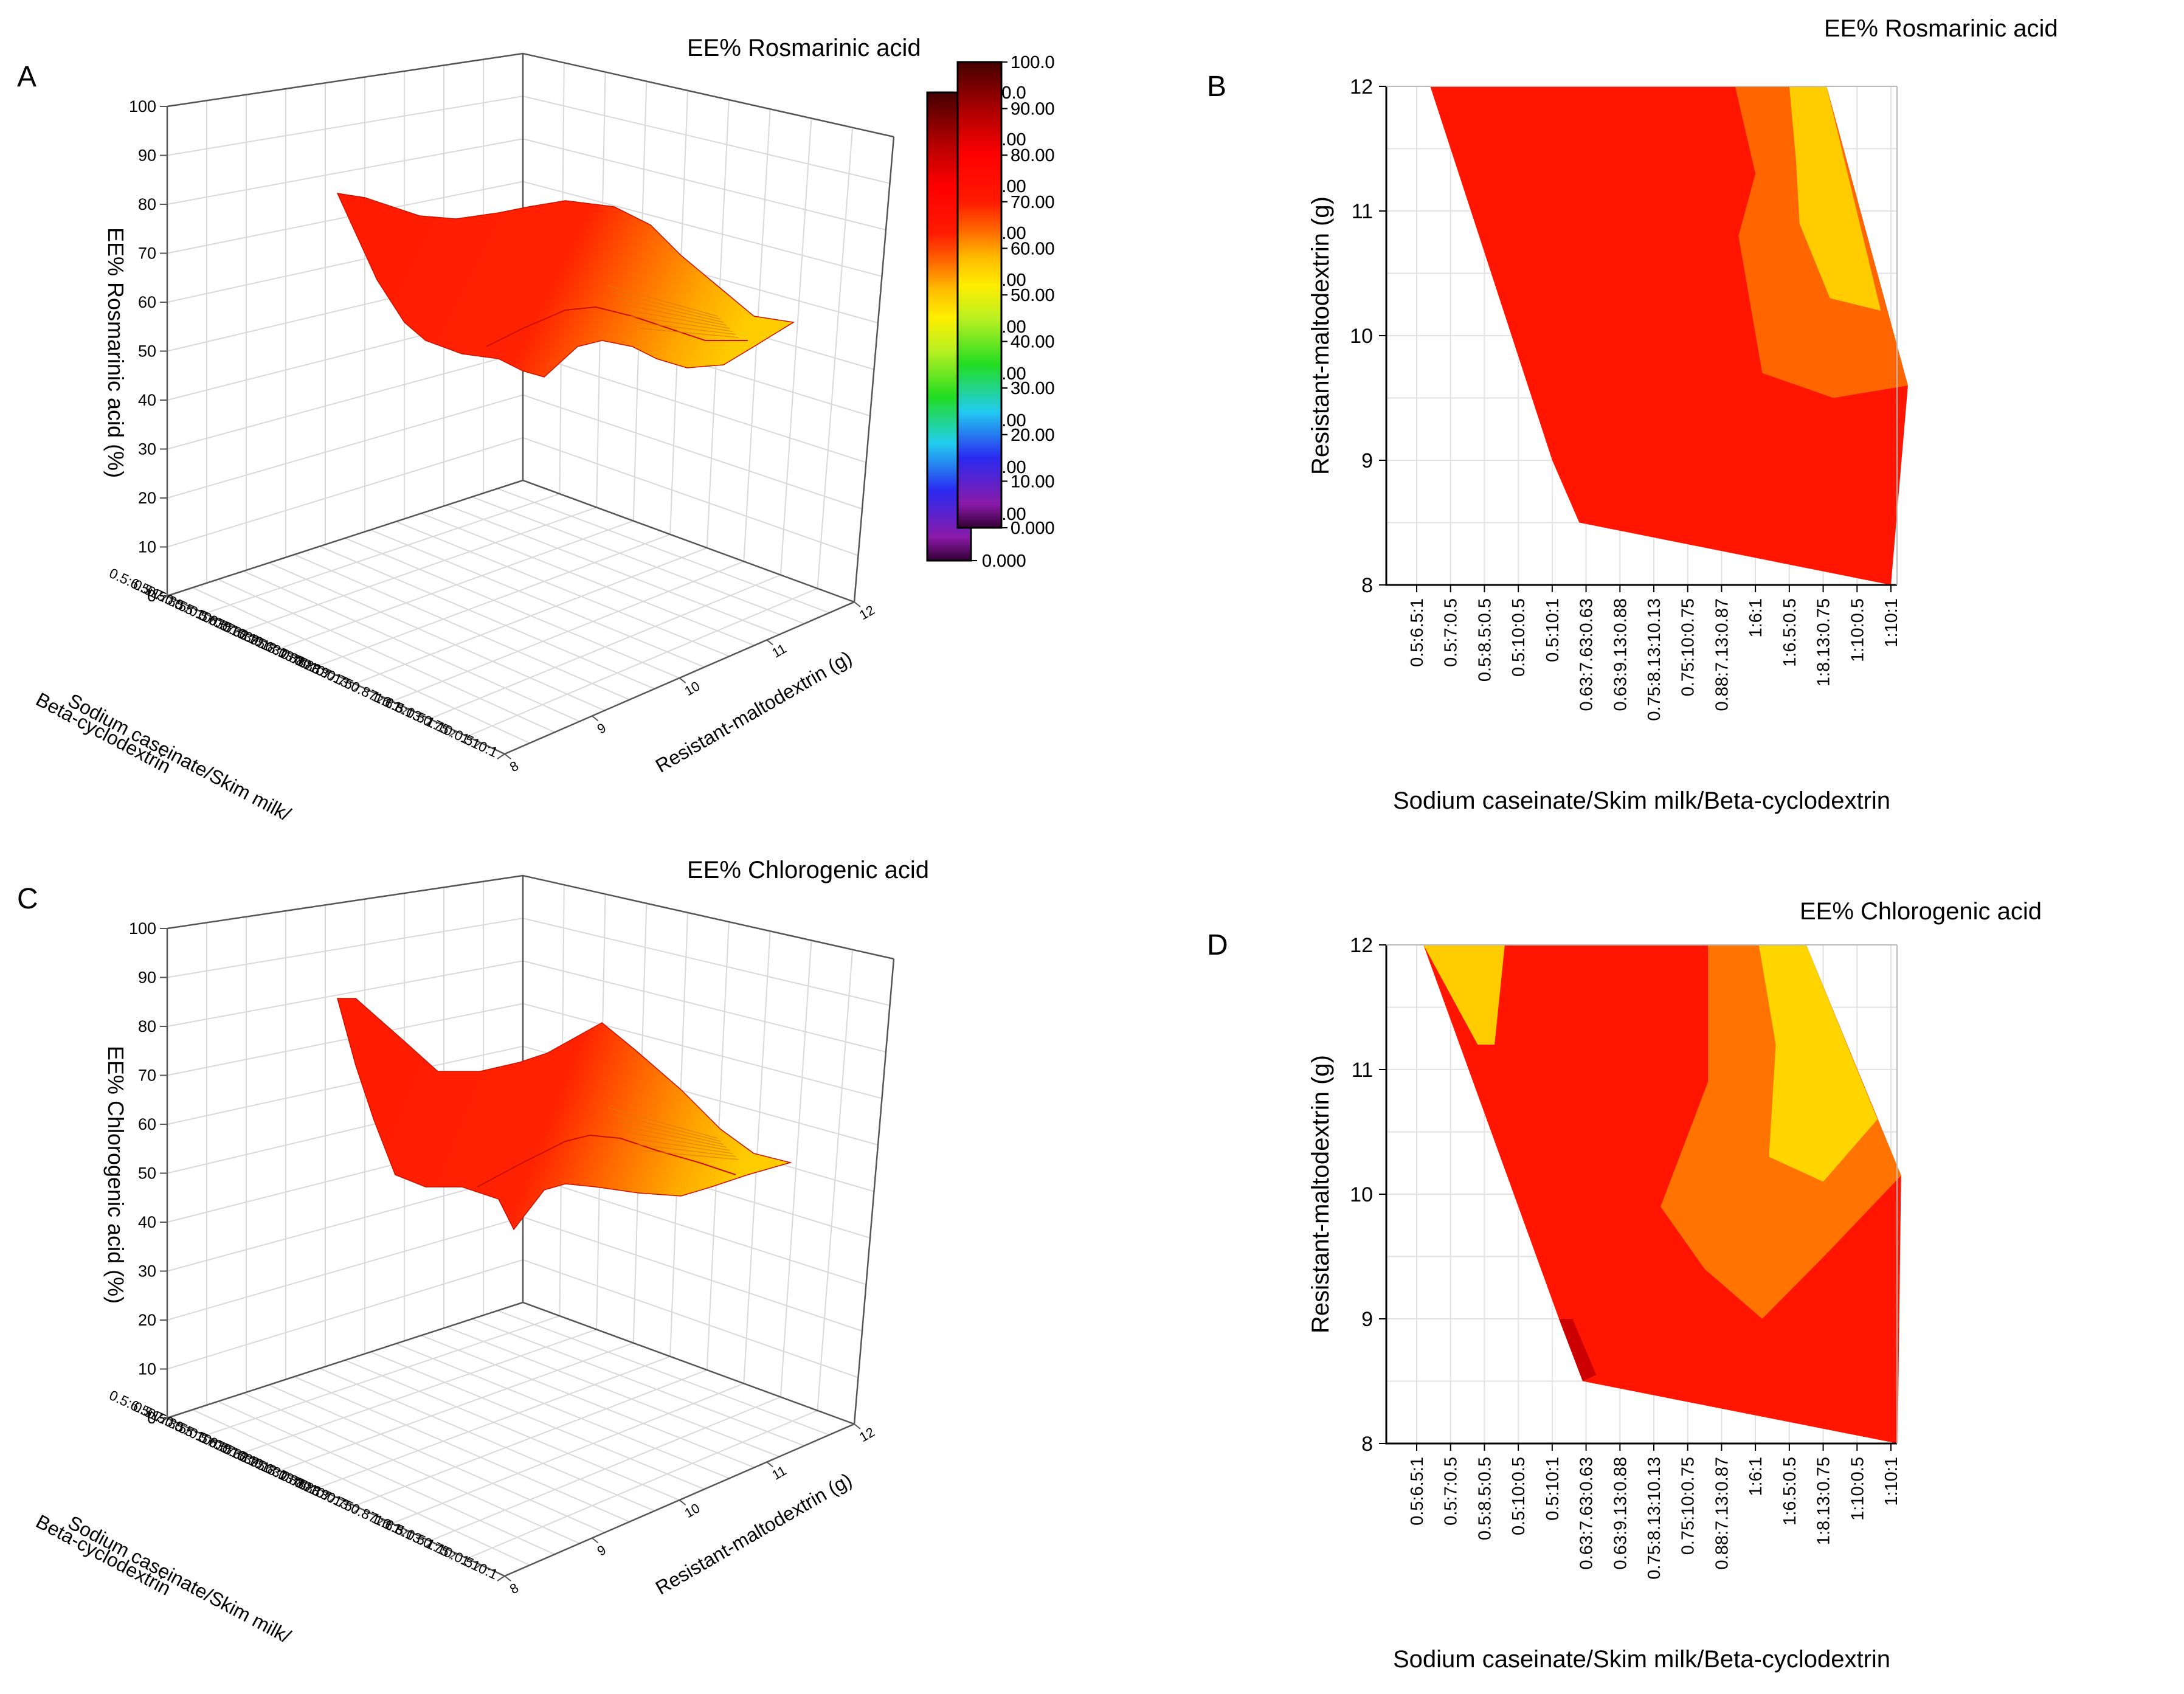  Describe the element at coordinates (1033, 435) in the screenshot. I see `colorbar-tick-label: 20.00` at that location.